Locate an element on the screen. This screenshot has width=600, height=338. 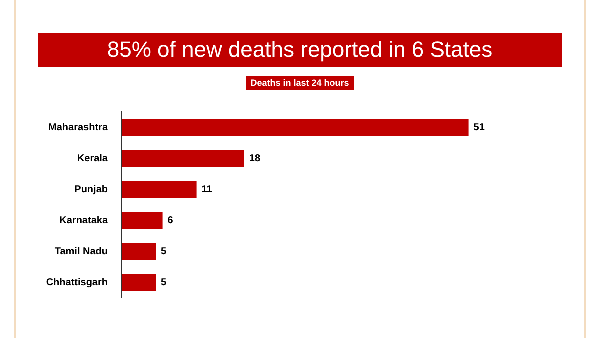
chart-title: 85% of new deaths reported in 6 States is located at coordinates (300, 50).